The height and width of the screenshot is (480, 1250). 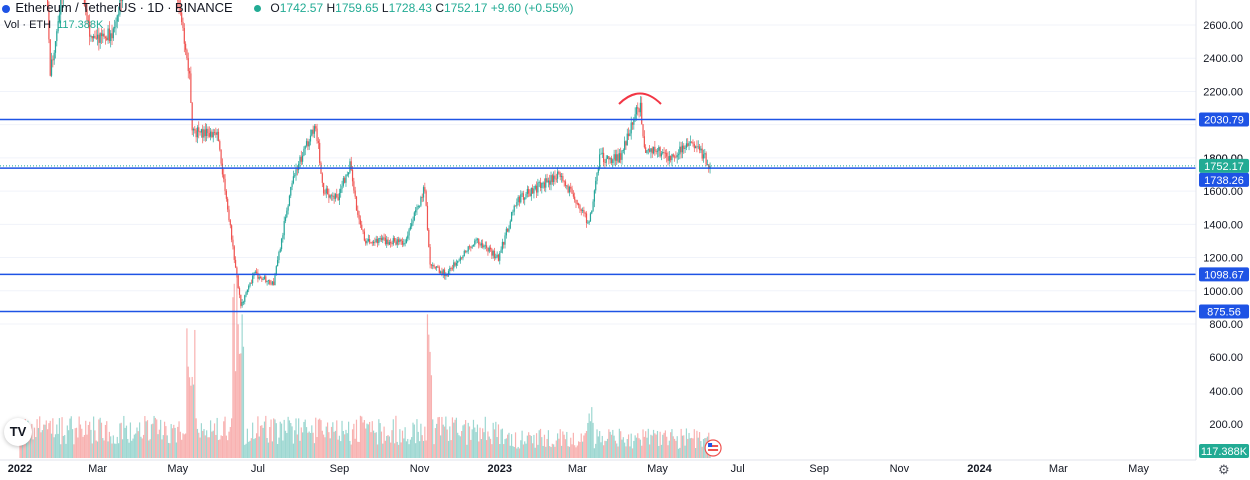 What do you see at coordinates (53, 25) in the screenshot?
I see `volume-legend: Vol · ETH 117.388K` at bounding box center [53, 25].